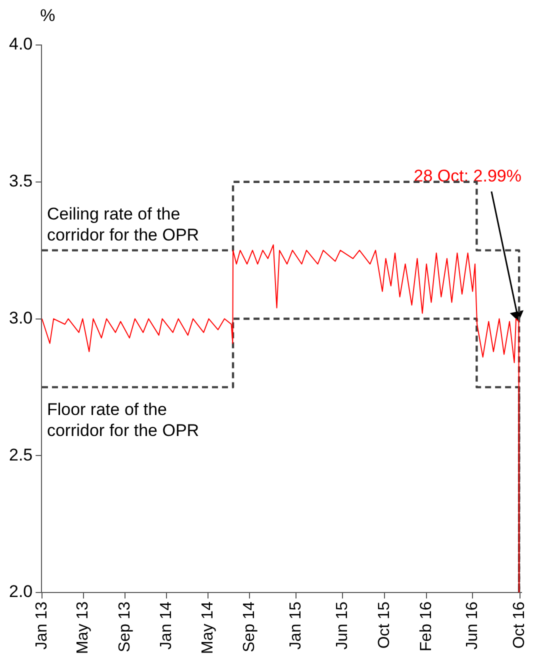 The image size is (542, 661). Describe the element at coordinates (20, 44) in the screenshot. I see `y-tick-label: 4.0` at that location.